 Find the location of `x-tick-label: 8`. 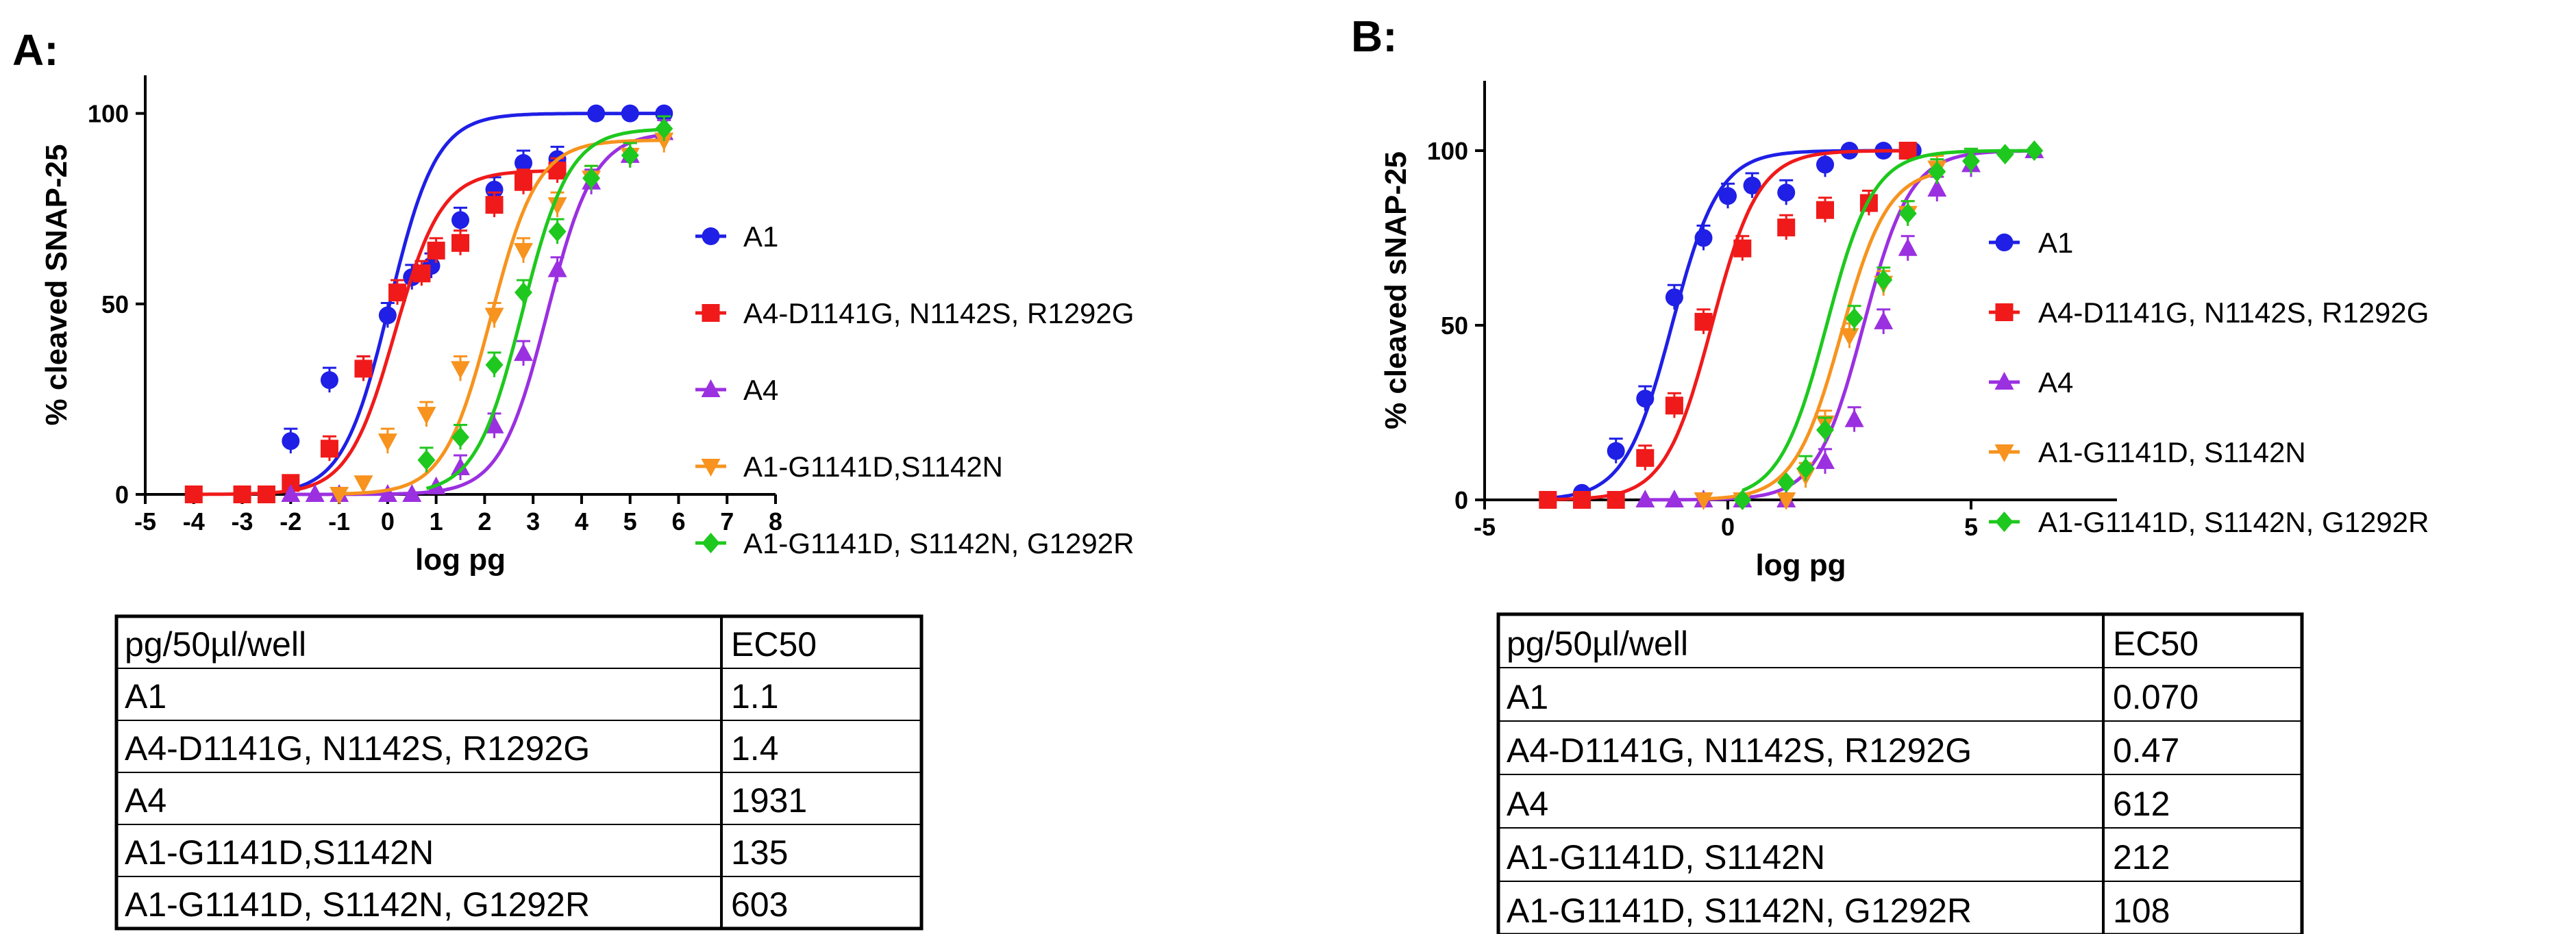

x-tick-label: 8 is located at coordinates (775, 521).